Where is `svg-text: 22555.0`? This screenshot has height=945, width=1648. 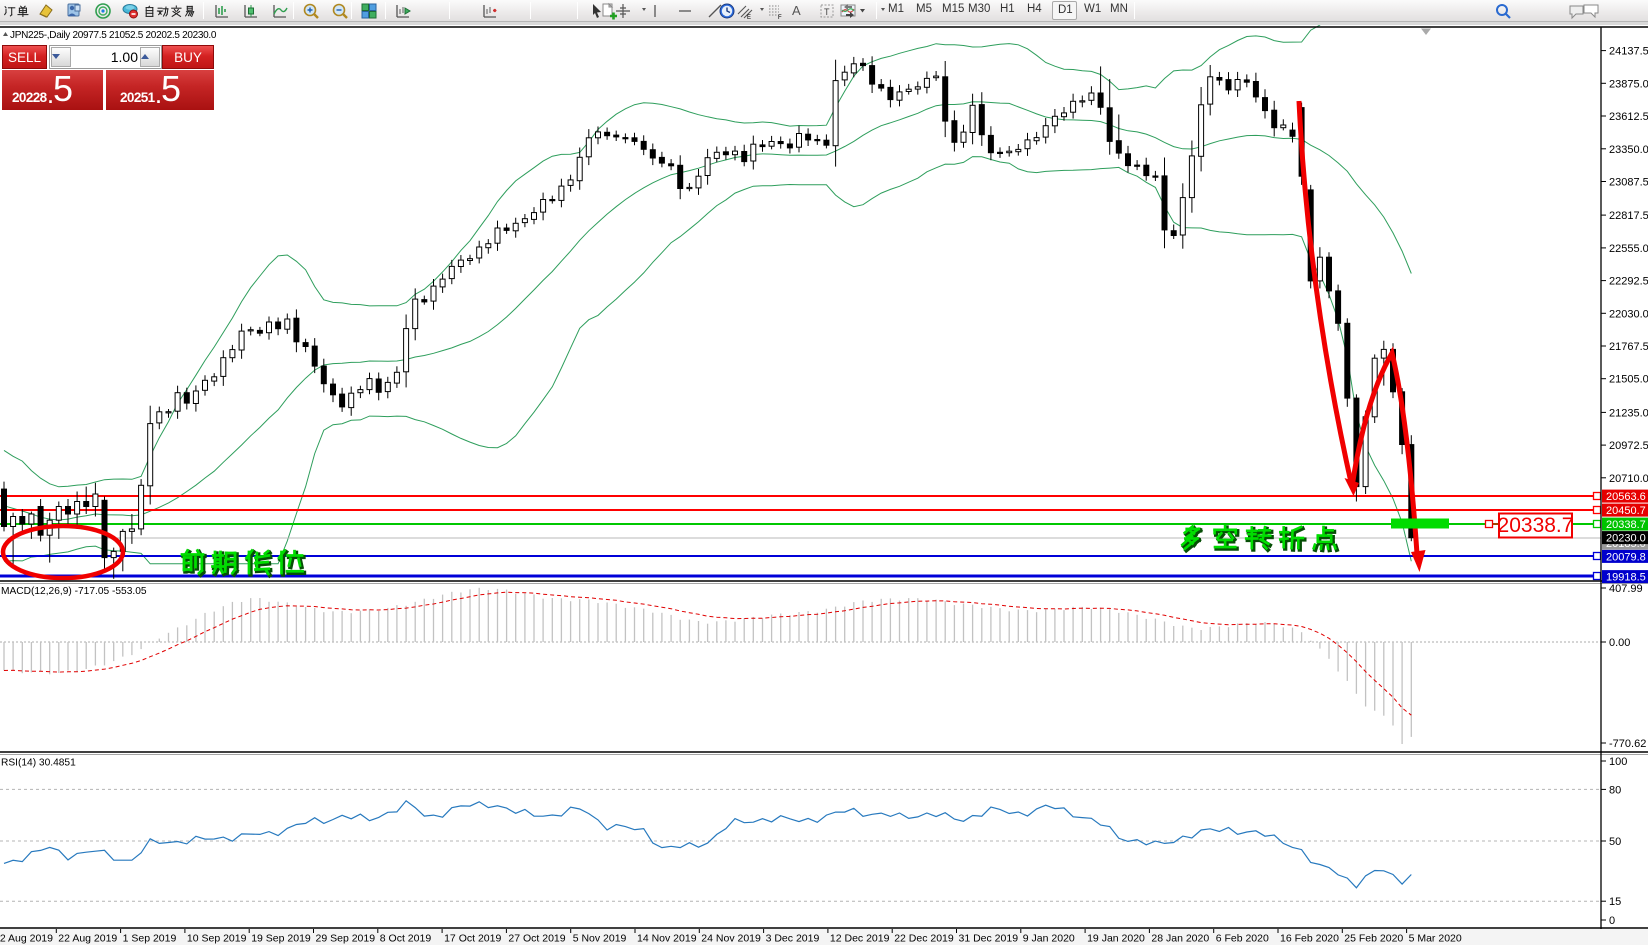
svg-text: 22555.0 is located at coordinates (1628, 249).